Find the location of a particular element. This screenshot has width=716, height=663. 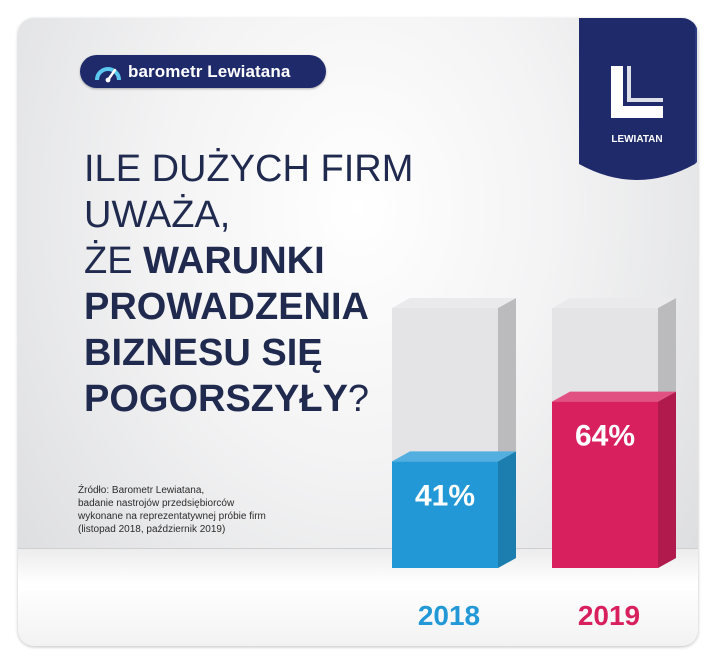

bar-2018-front is located at coordinates (445, 514).